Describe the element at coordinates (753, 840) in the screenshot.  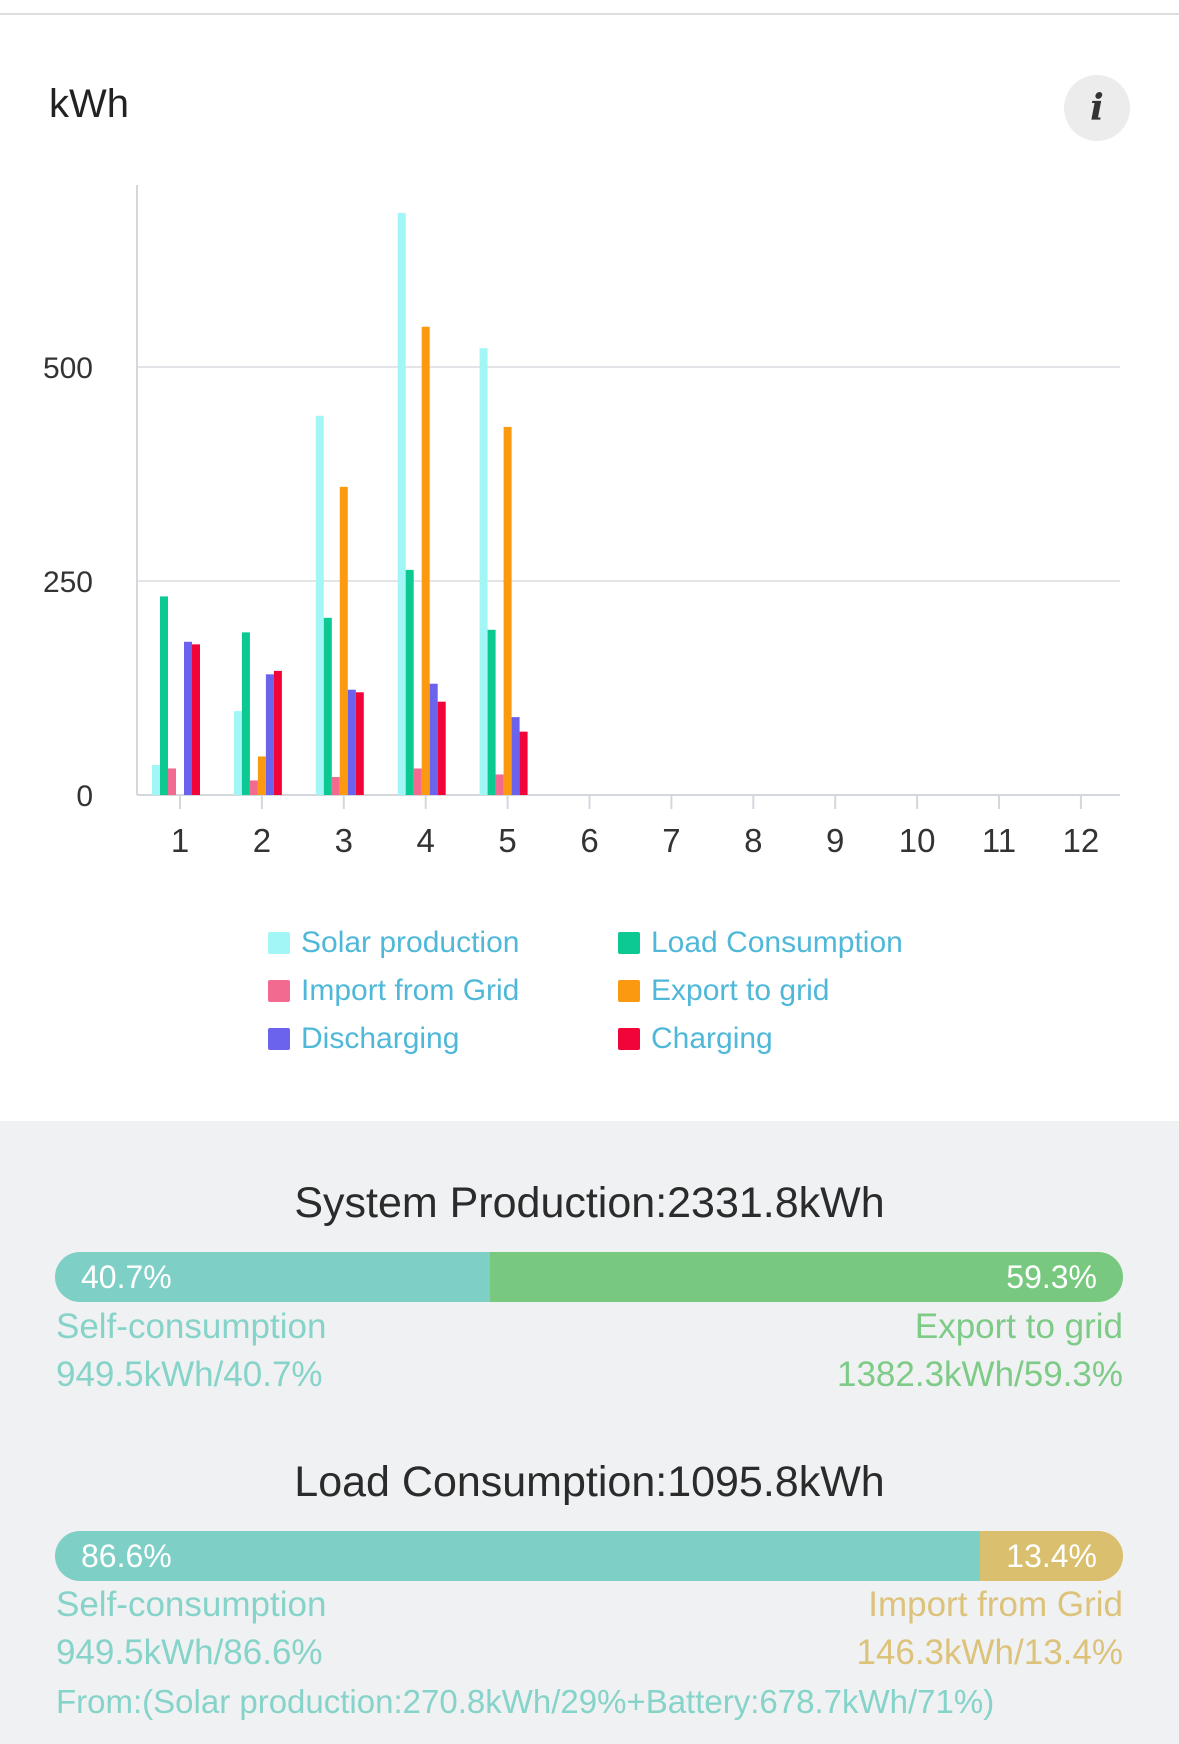
I see `x-tick-label: 8` at that location.